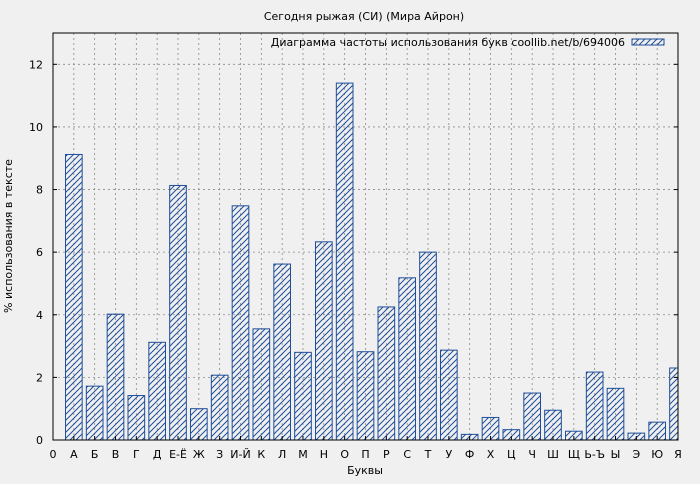 Image resolution: width=700 pixels, height=484 pixels. I want to click on x-tick-label: Ж, so click(199, 454).